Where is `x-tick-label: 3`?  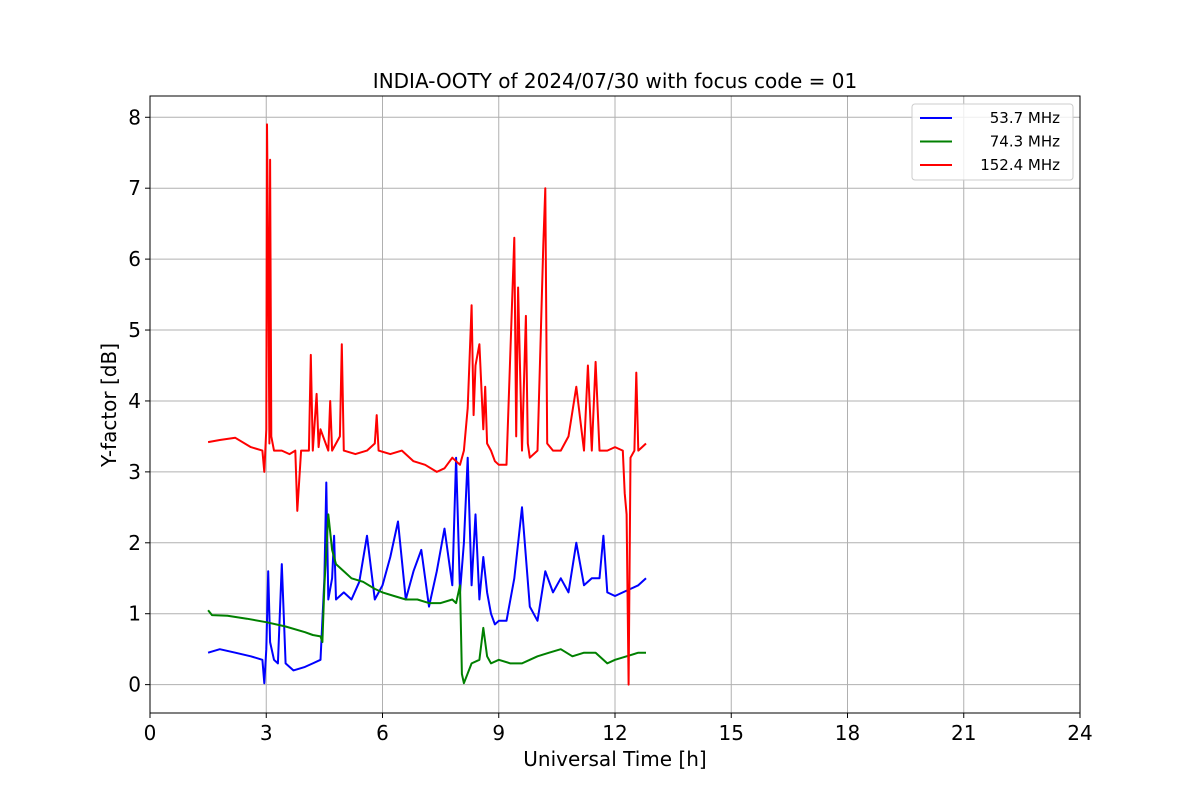
x-tick-label: 3 is located at coordinates (266, 733).